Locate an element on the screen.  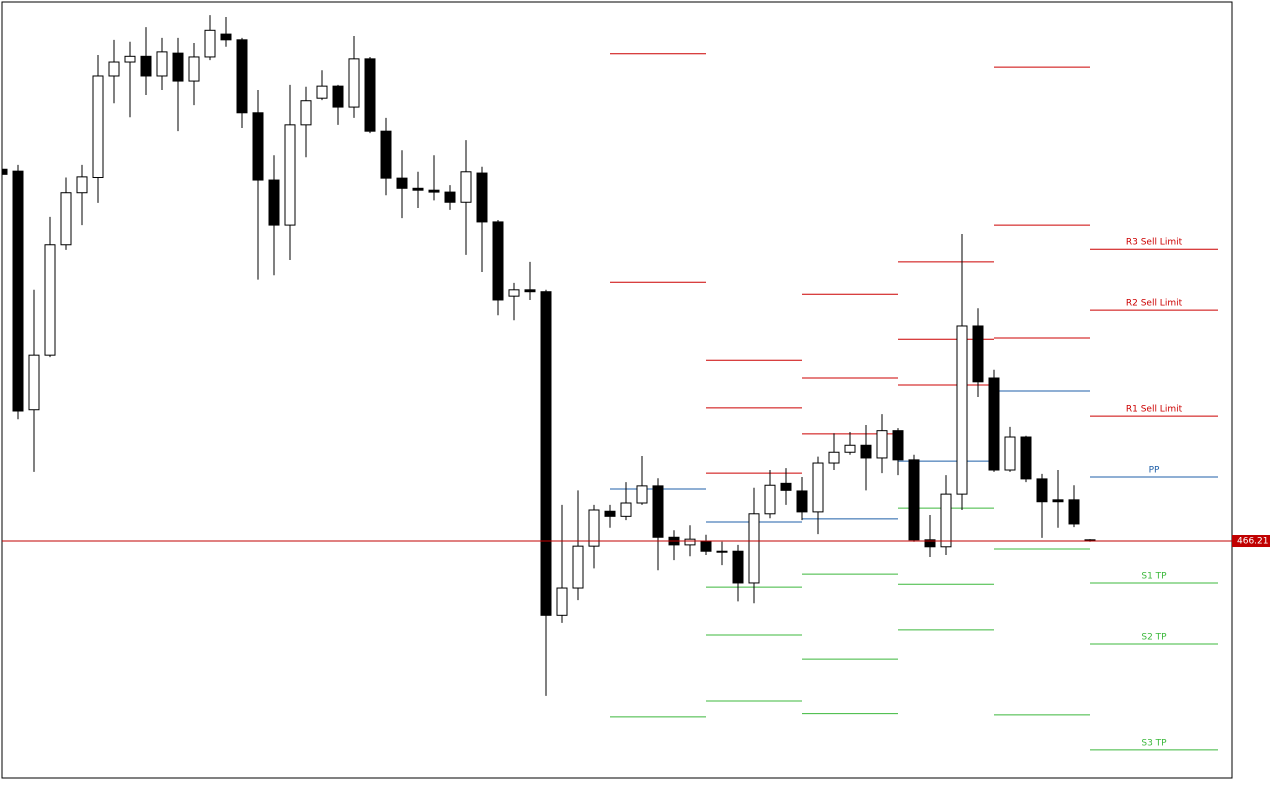
level-label: PP is located at coordinates (1154, 470).